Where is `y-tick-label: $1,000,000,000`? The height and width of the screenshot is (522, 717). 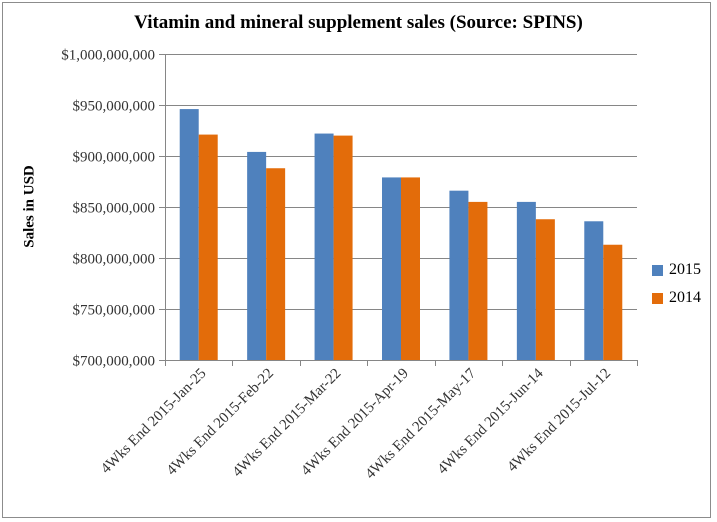
y-tick-label: $1,000,000,000 is located at coordinates (108, 56).